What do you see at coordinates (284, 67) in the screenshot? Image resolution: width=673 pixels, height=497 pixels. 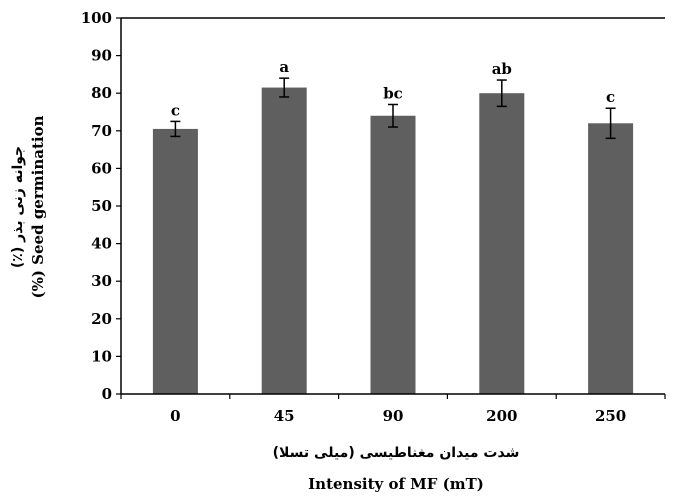 I see `significance-letter: a` at bounding box center [284, 67].